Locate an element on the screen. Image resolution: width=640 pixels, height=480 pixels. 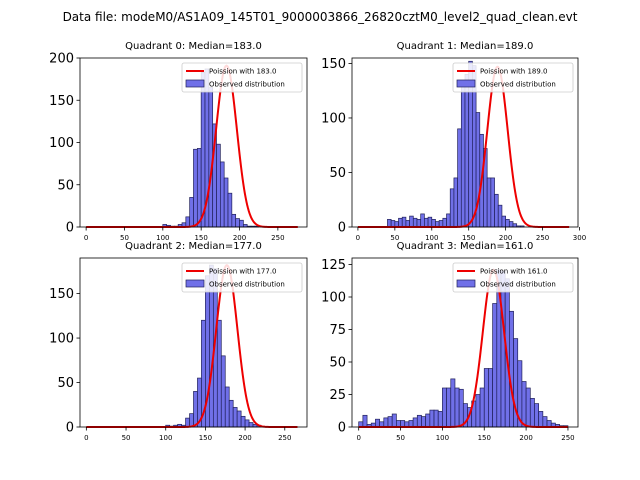
x-tick-label: 300 is located at coordinates (579, 238).